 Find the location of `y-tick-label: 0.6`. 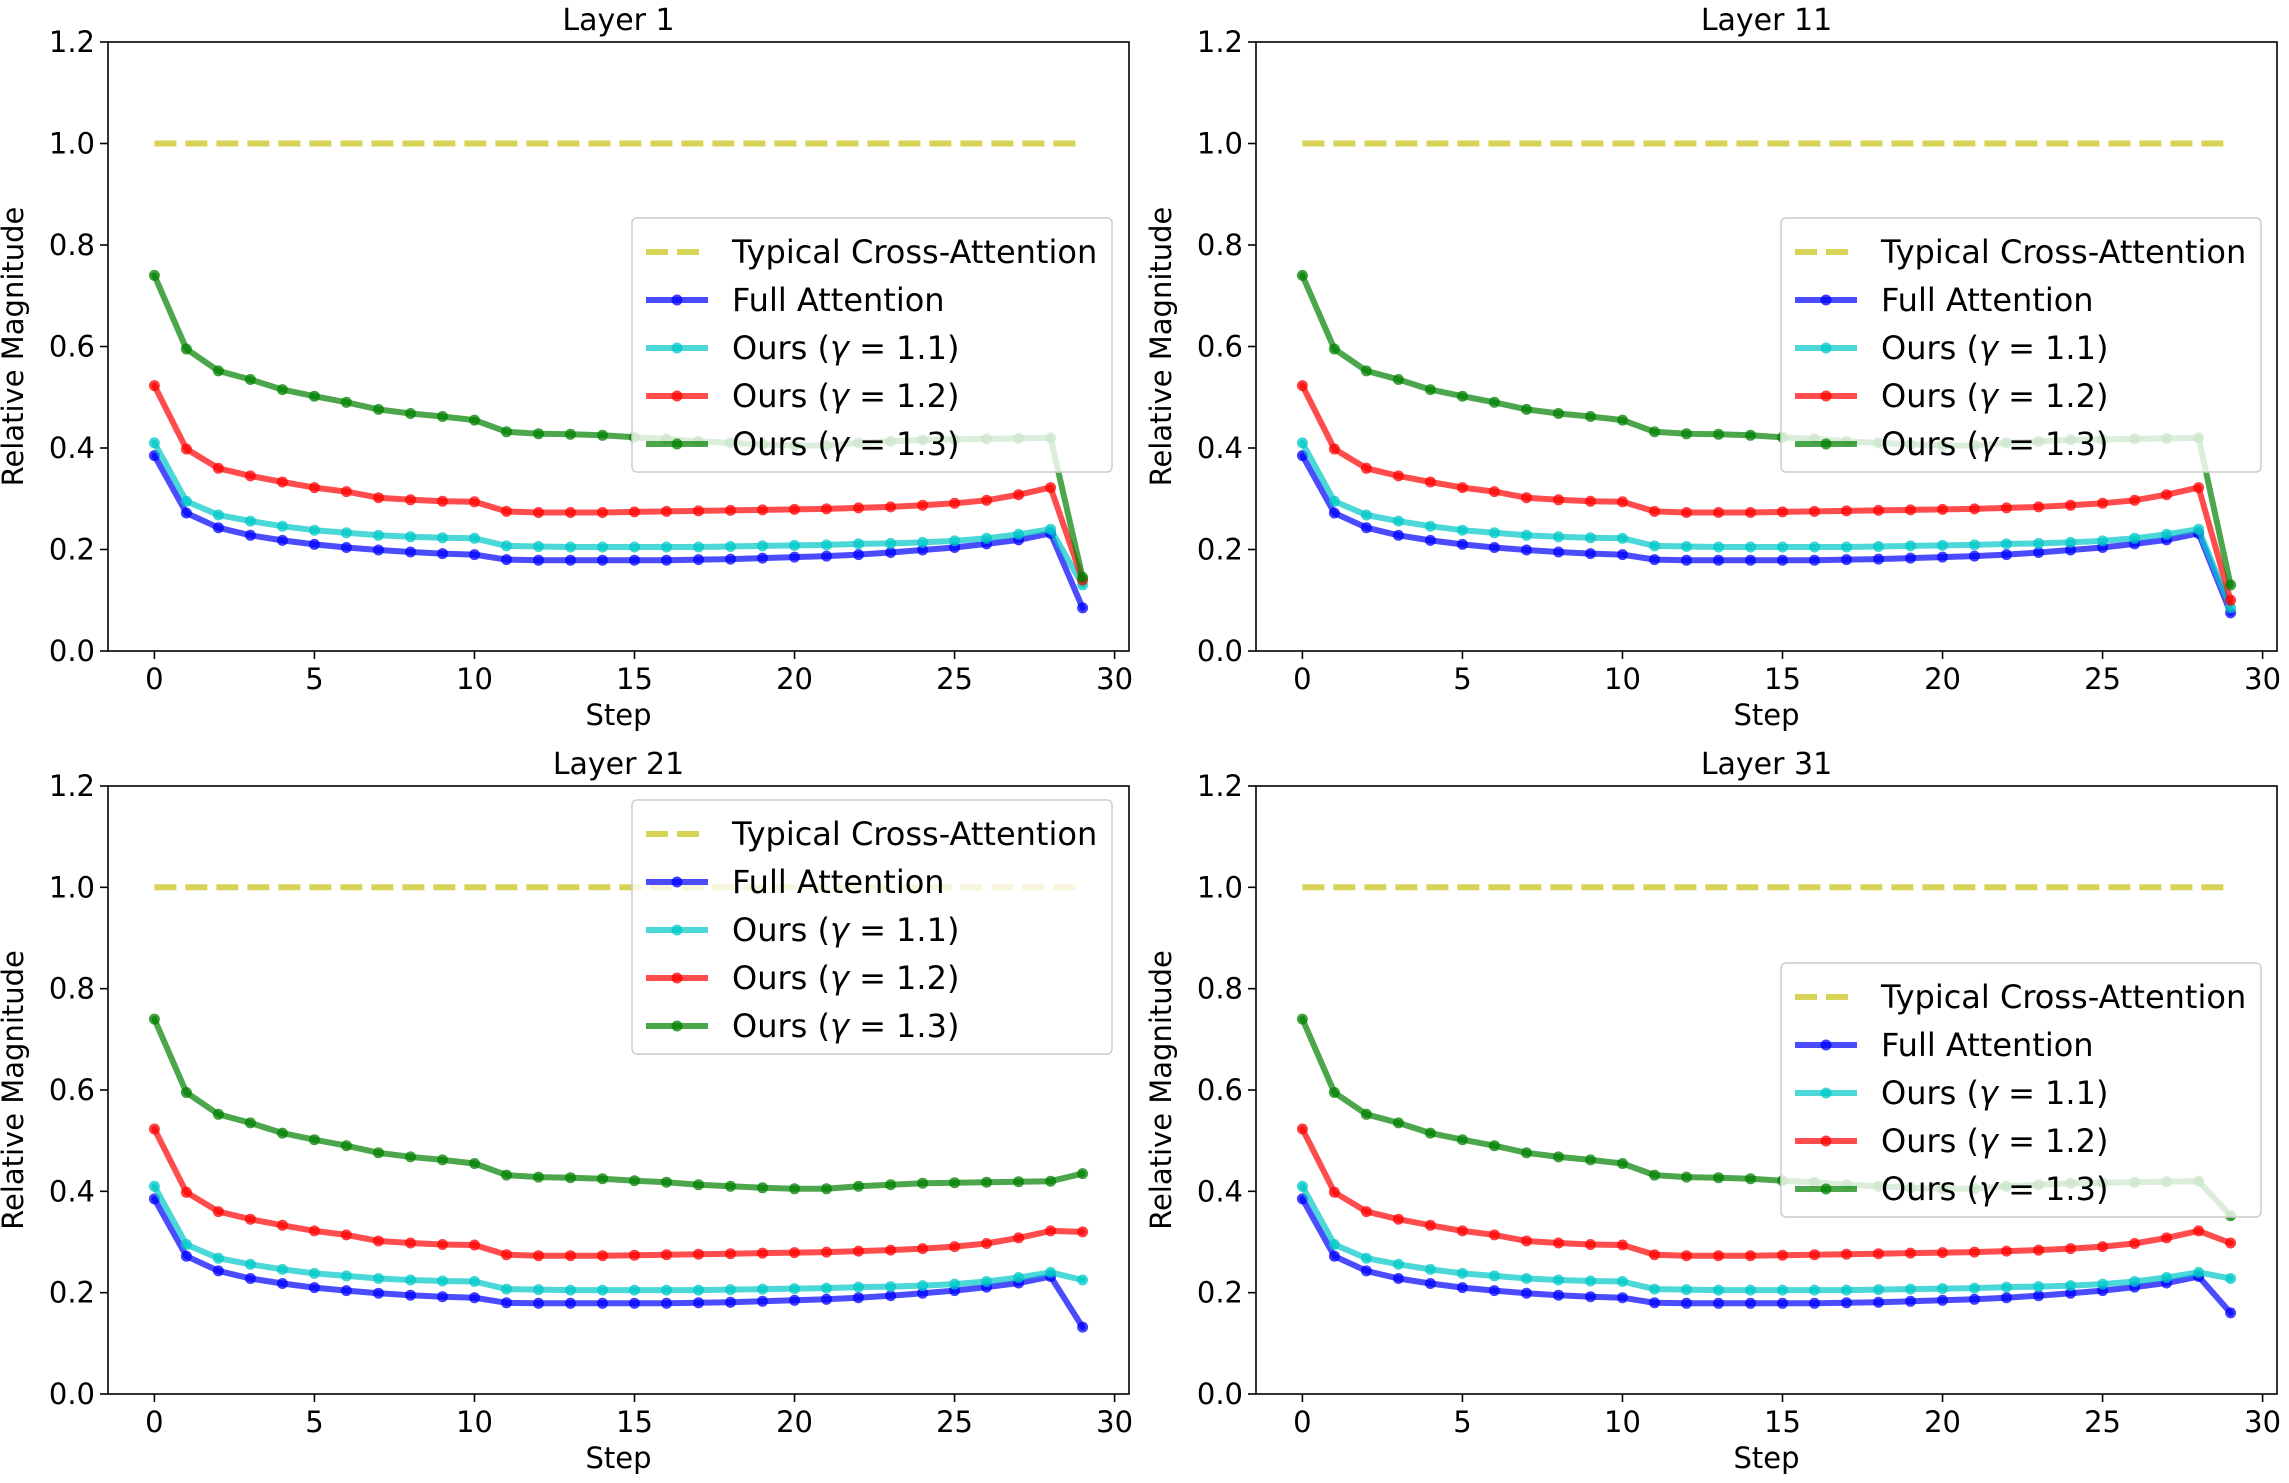

y-tick-label: 0.6 is located at coordinates (1220, 347).